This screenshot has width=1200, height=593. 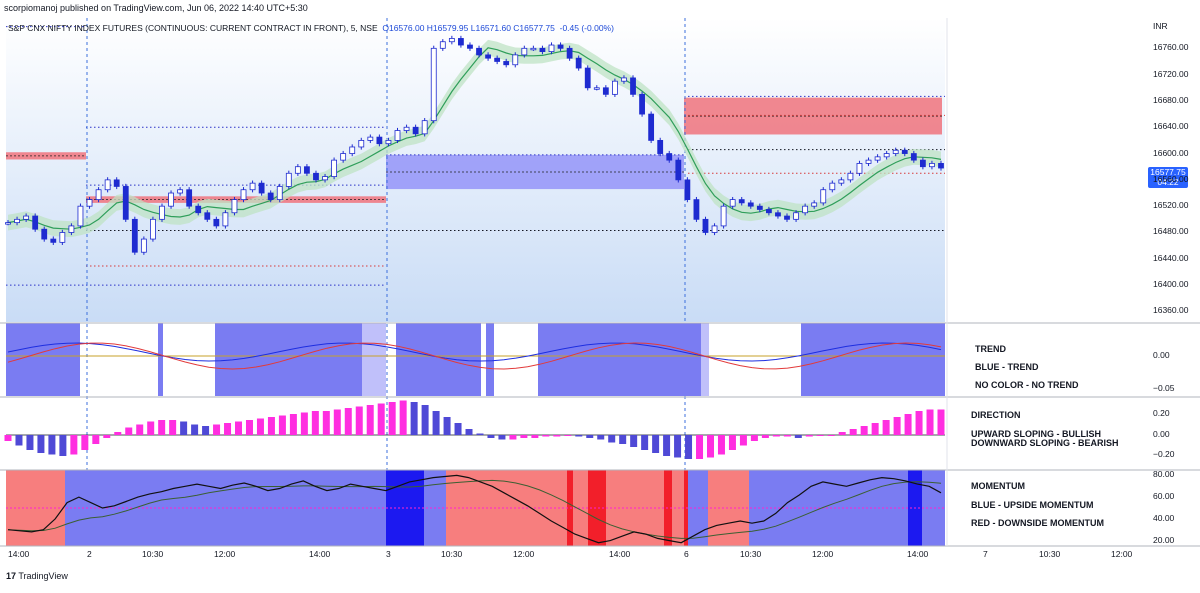 I want to click on time-axis-label-3: 12:00, so click(x=225, y=554).